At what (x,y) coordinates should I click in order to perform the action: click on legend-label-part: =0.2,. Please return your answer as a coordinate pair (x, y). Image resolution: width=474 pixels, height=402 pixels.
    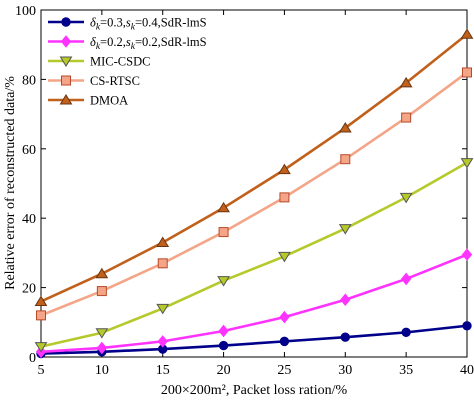
    Looking at the image, I should click on (113, 42).